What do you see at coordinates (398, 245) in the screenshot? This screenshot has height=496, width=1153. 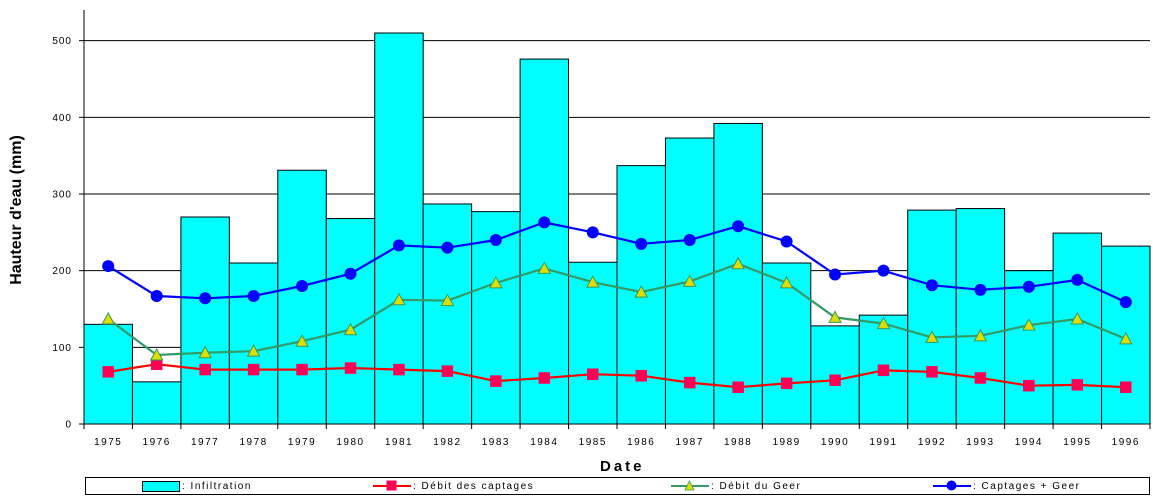 I see `point-captages-geer-1981` at bounding box center [398, 245].